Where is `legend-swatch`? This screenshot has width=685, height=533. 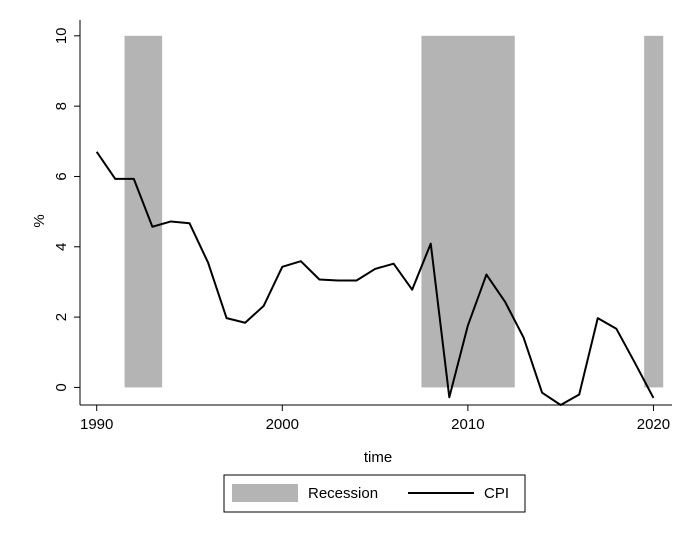
legend-swatch is located at coordinates (265, 493).